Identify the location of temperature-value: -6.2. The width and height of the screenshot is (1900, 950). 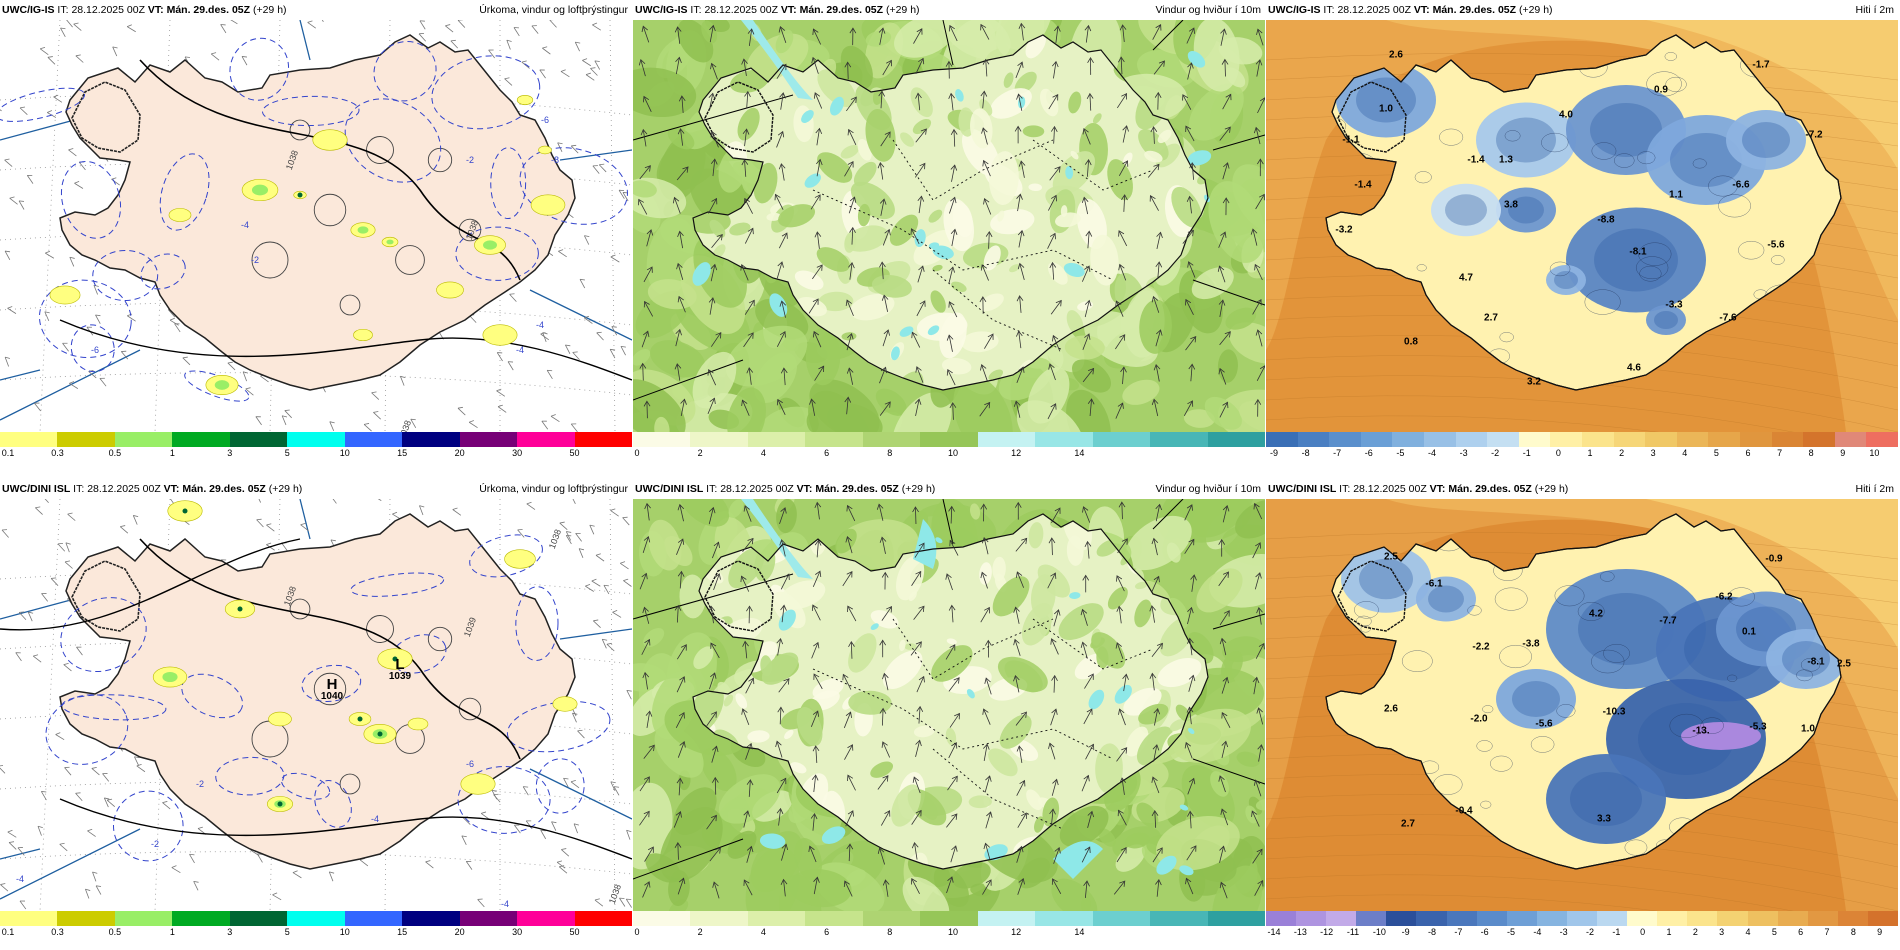
(1724, 597).